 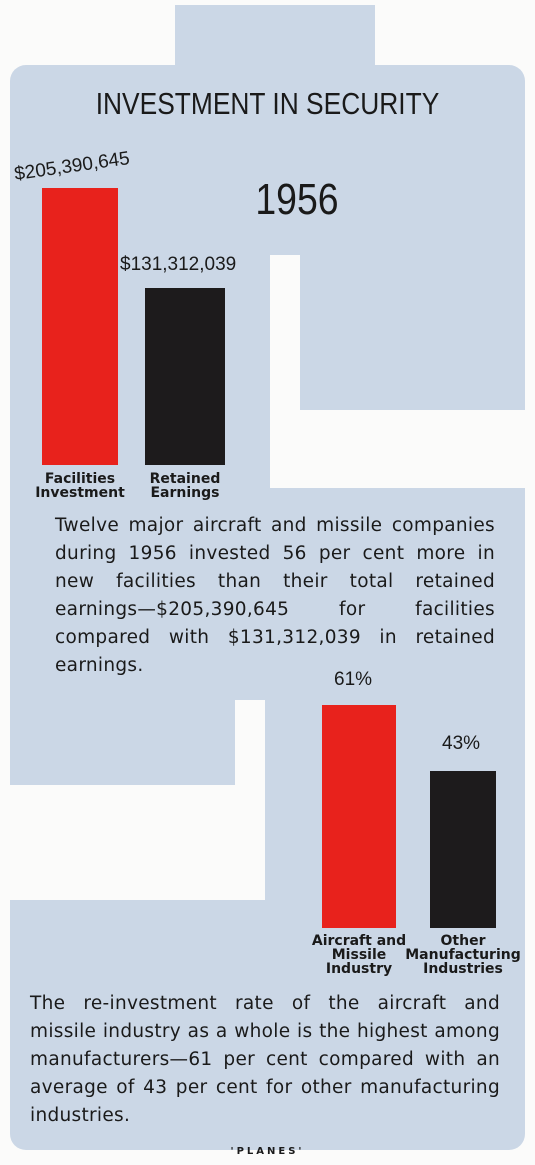 What do you see at coordinates (80, 486) in the screenshot?
I see `category-label: Facilities Investment` at bounding box center [80, 486].